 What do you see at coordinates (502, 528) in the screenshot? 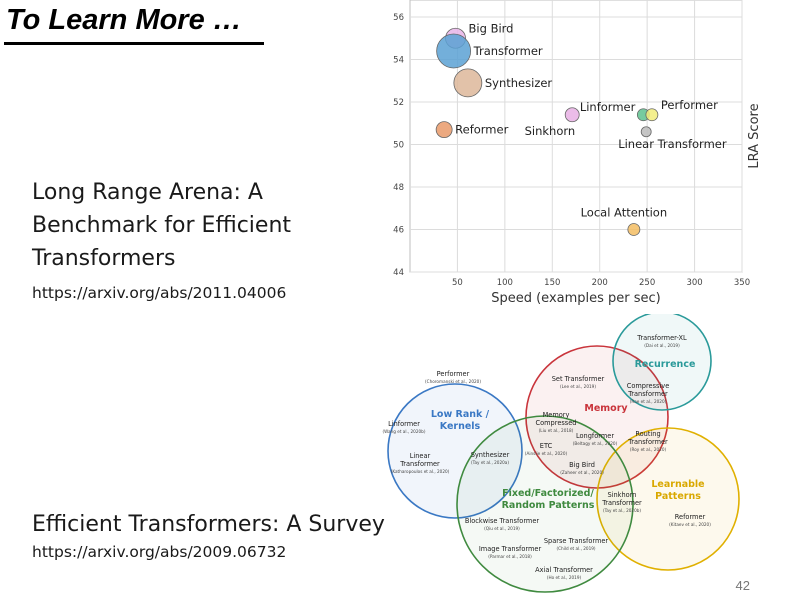
I see `venn-item-citation: (Qiu et al., 2019)` at bounding box center [502, 528].